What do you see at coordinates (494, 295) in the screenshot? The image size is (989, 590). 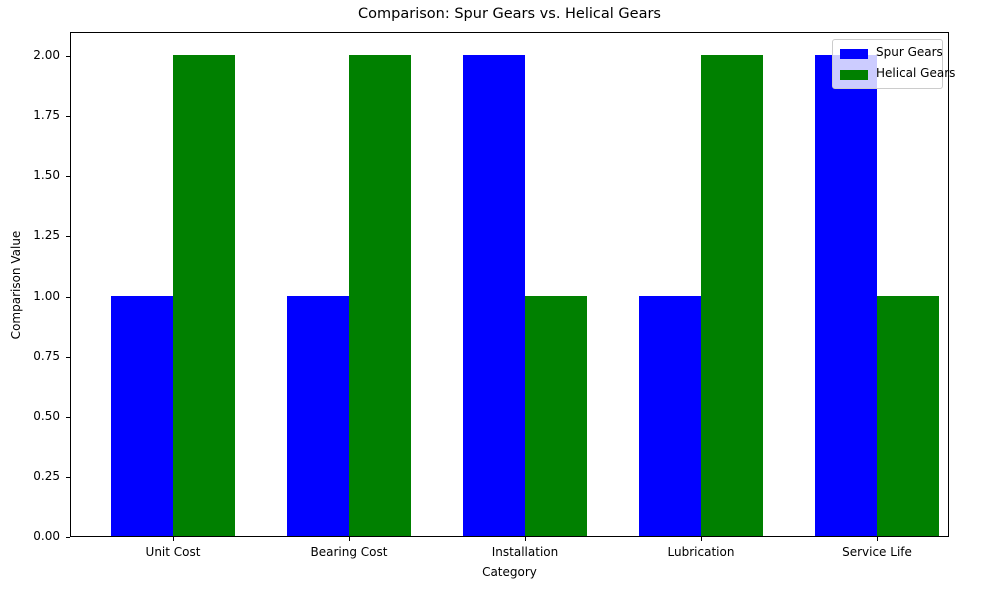 I see `bar-spur-gears-installation` at bounding box center [494, 295].